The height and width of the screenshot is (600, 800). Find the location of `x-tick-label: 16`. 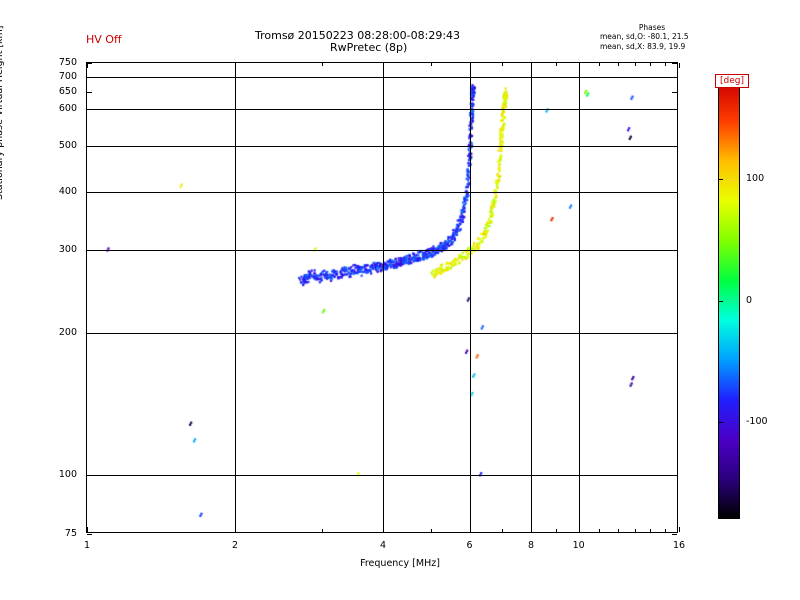

x-tick-label: 16 is located at coordinates (679, 545).